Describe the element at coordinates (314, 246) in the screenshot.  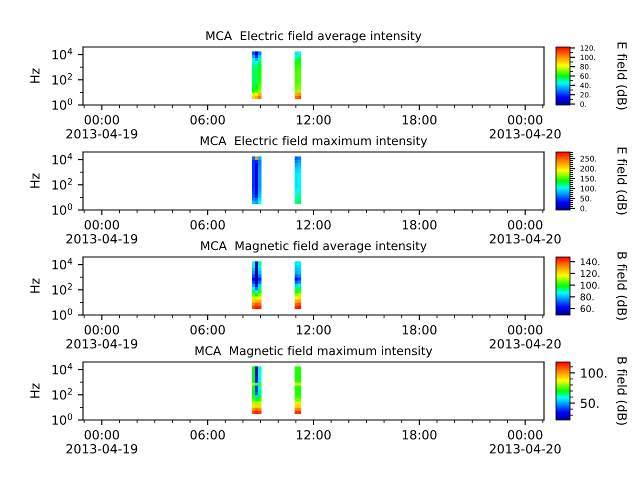
I see `chart-title: MCA Magnetic field average intensity` at that location.